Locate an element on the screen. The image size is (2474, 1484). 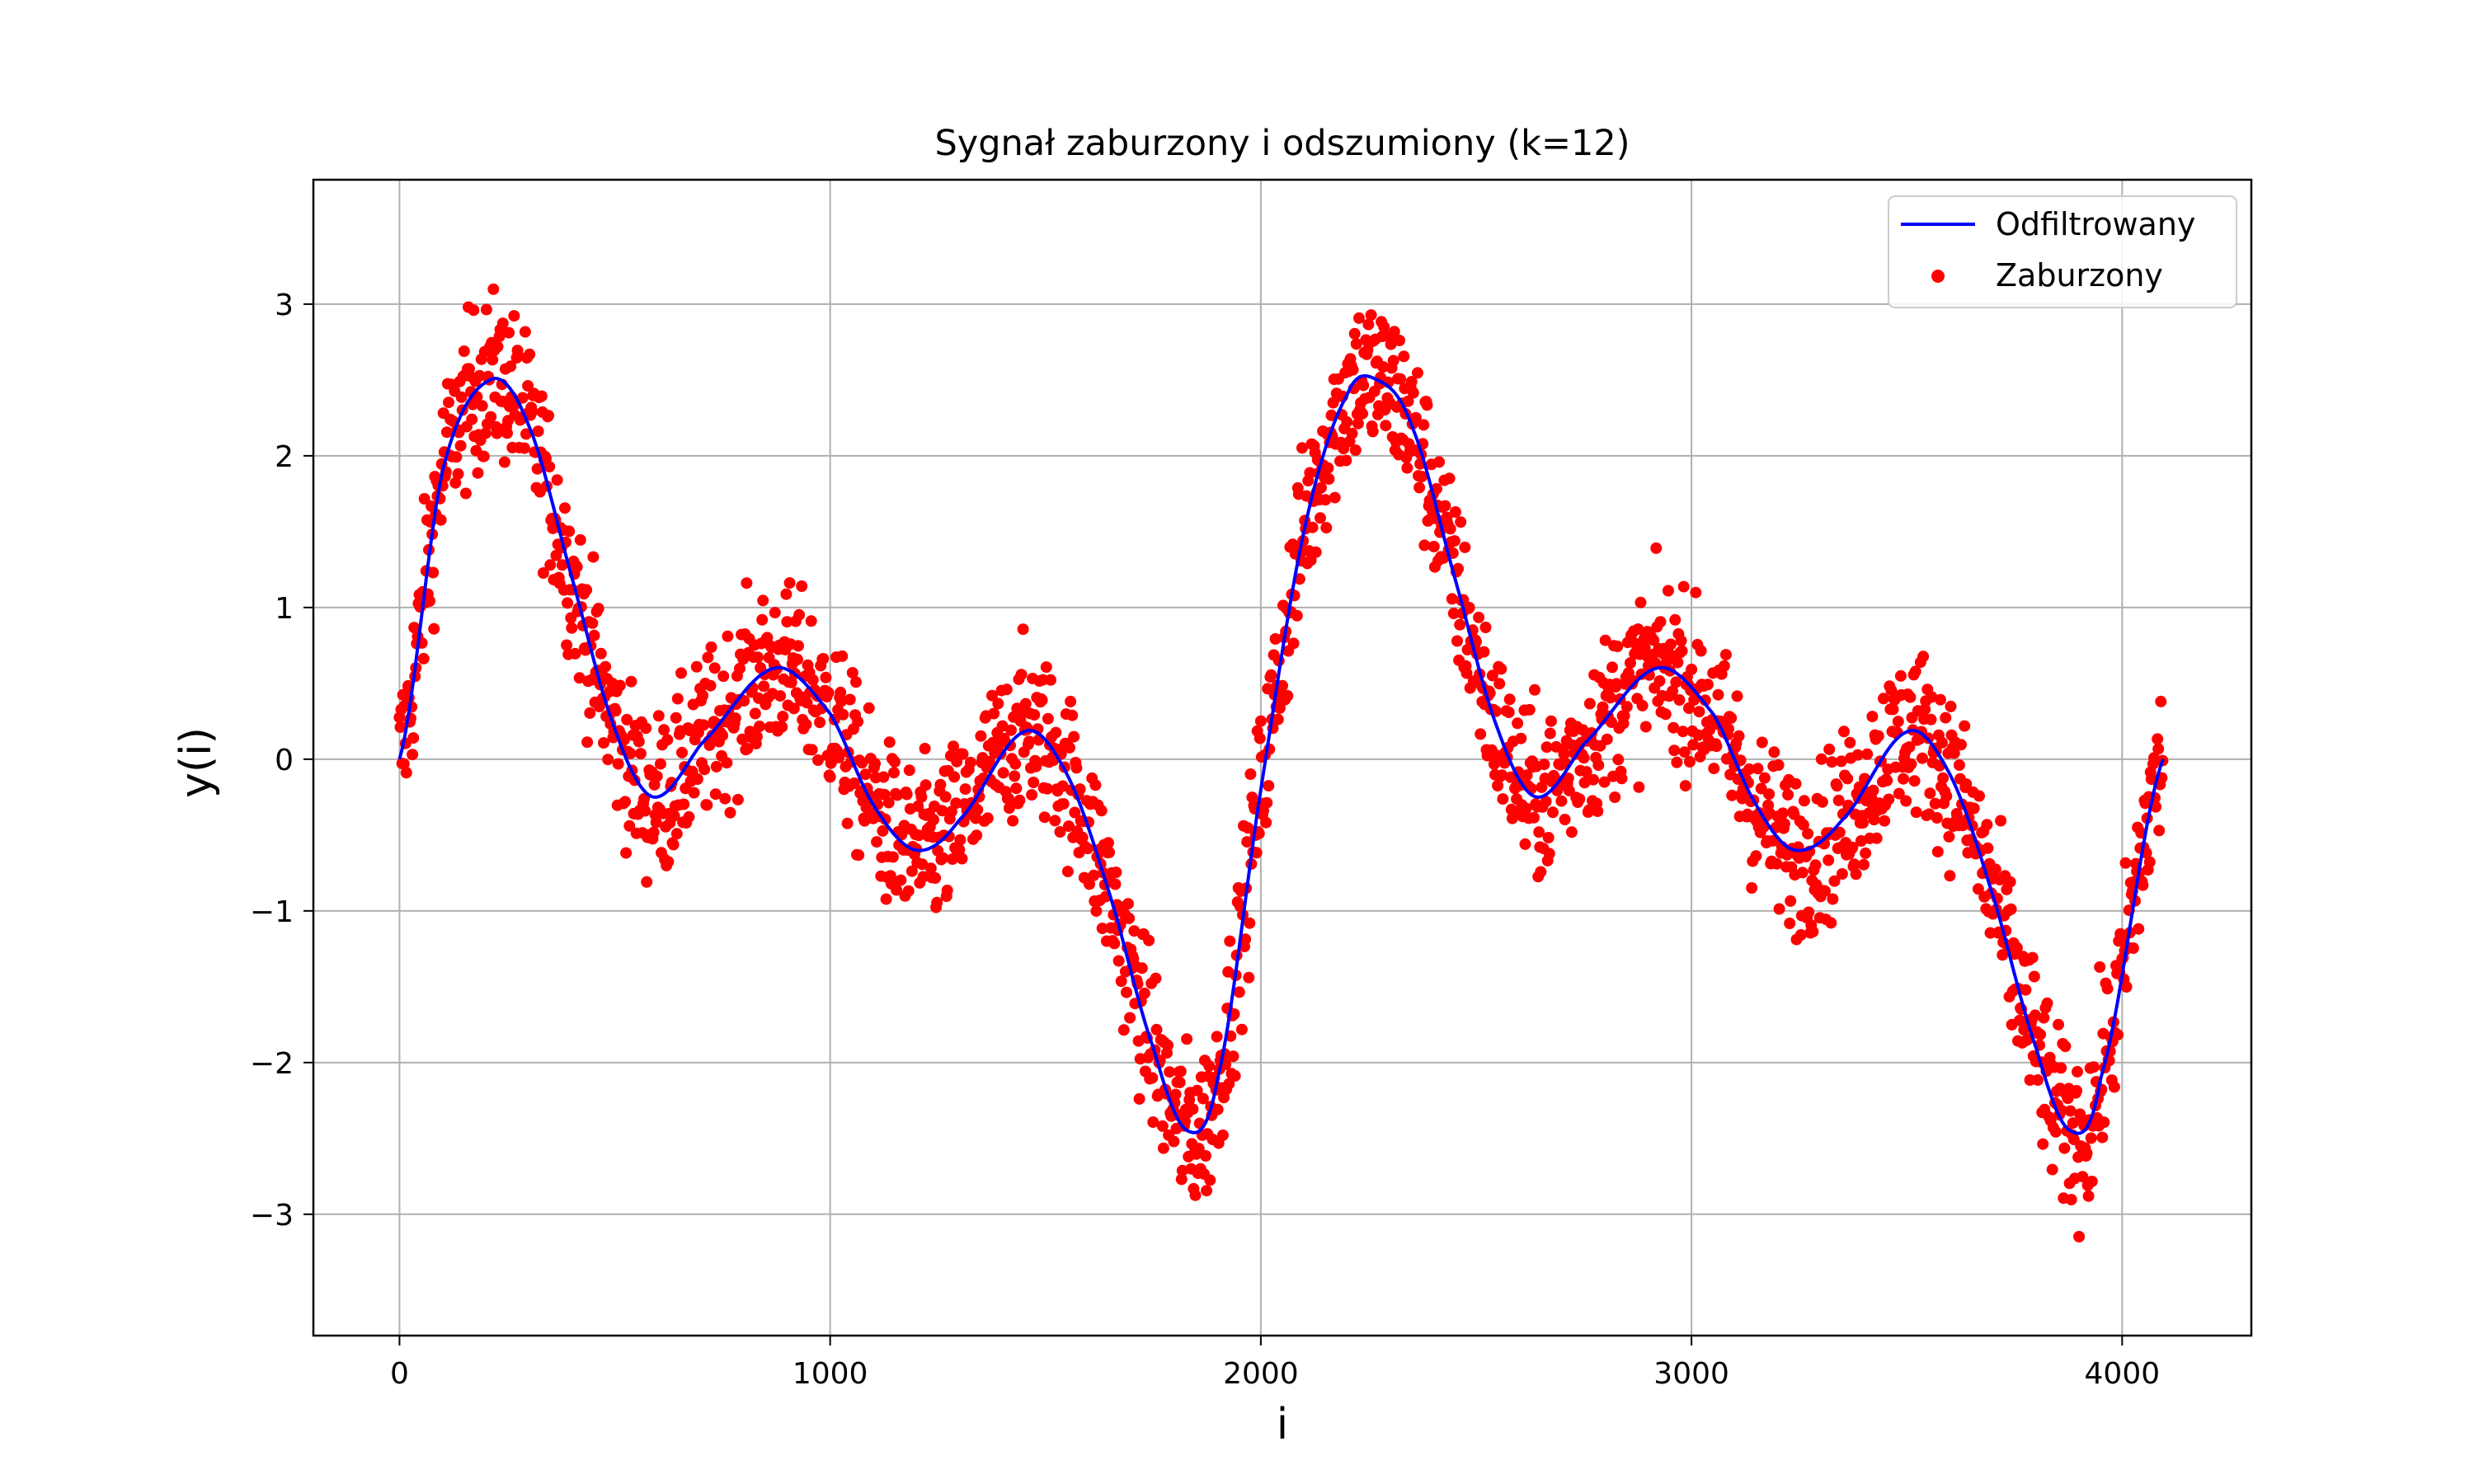
y-tick-label: 0 is located at coordinates (284, 760).